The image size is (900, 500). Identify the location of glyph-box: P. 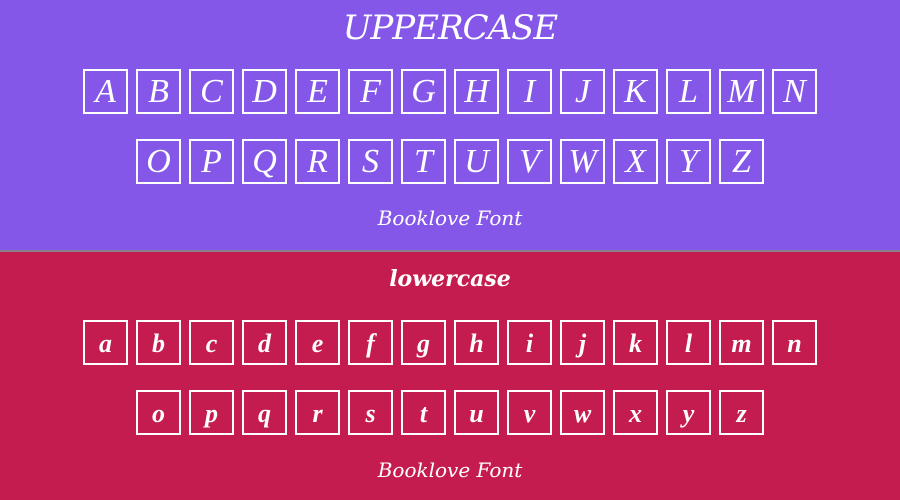
(211, 161).